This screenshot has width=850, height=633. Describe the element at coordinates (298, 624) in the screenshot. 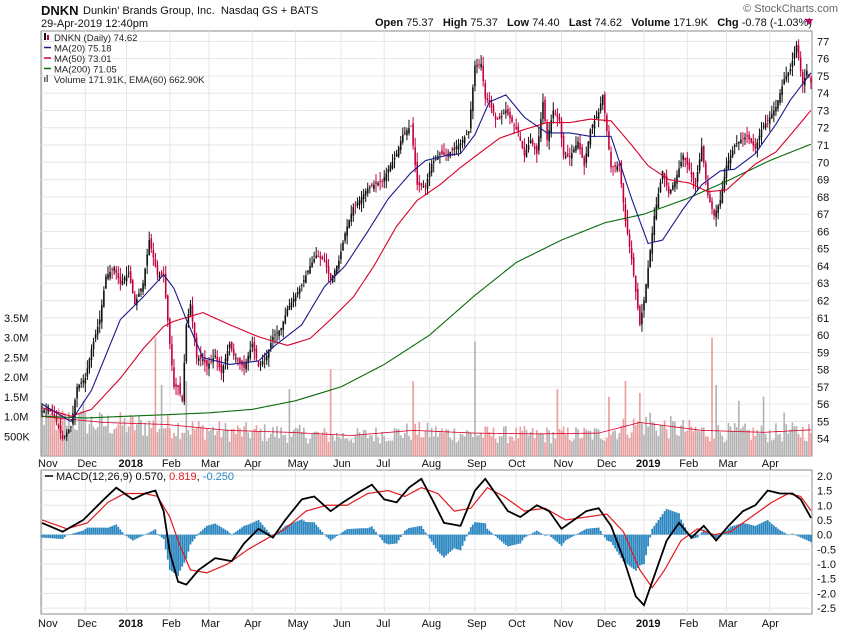

I see `macd-x-tick-label: May` at that location.